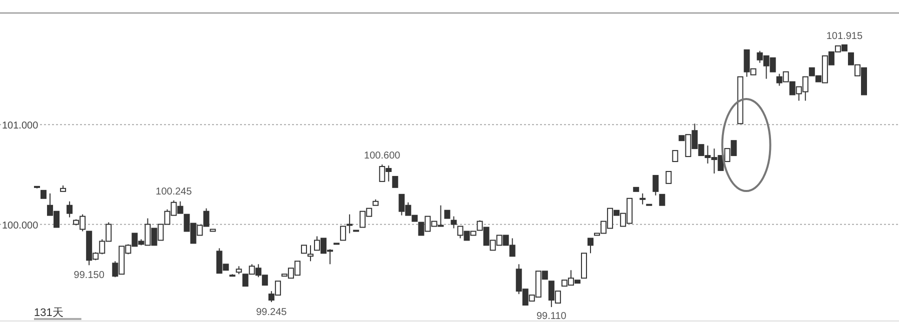 Image resolution: width=899 pixels, height=323 pixels. Describe the element at coordinates (272, 312) in the screenshot. I see `annotation: 99.245` at that location.